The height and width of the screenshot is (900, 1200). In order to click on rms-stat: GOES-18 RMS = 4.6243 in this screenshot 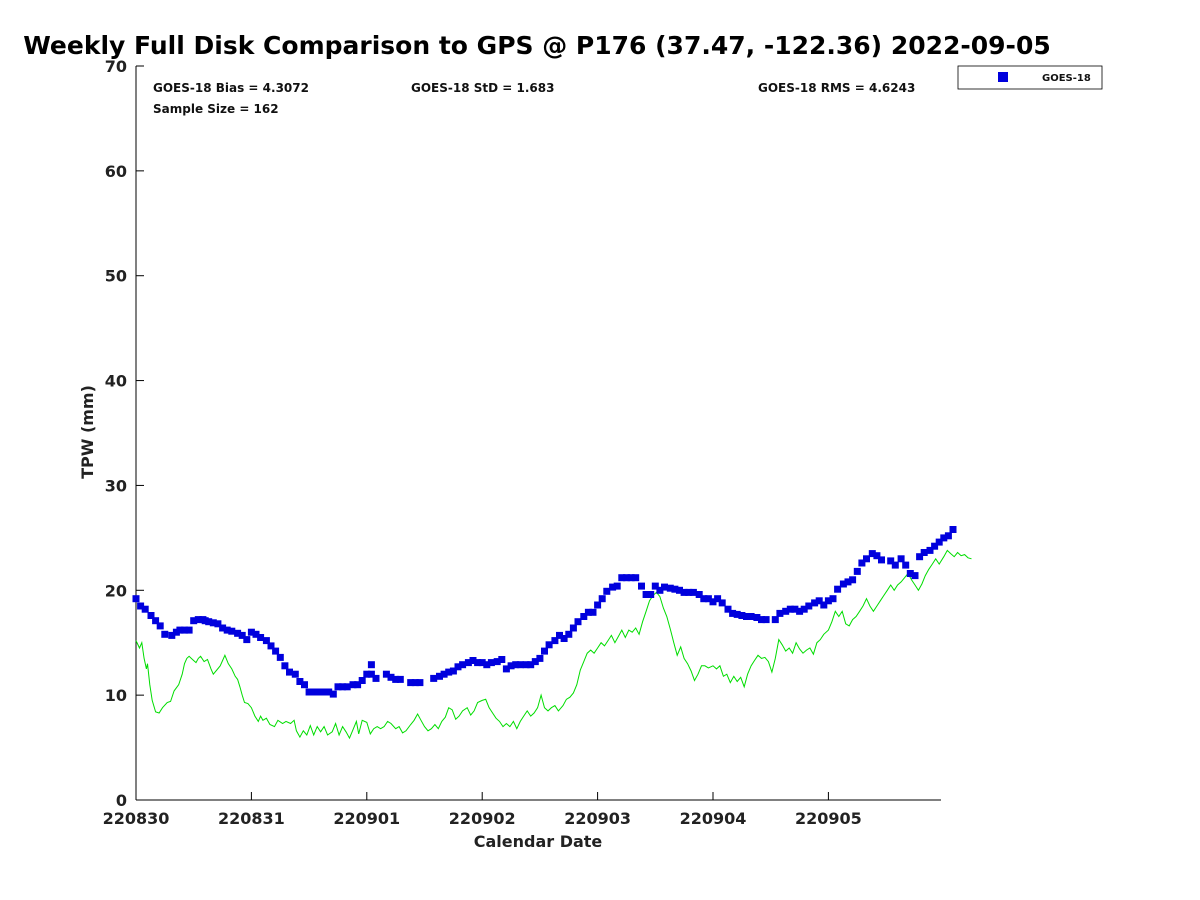, I will do `click(836, 88)`.